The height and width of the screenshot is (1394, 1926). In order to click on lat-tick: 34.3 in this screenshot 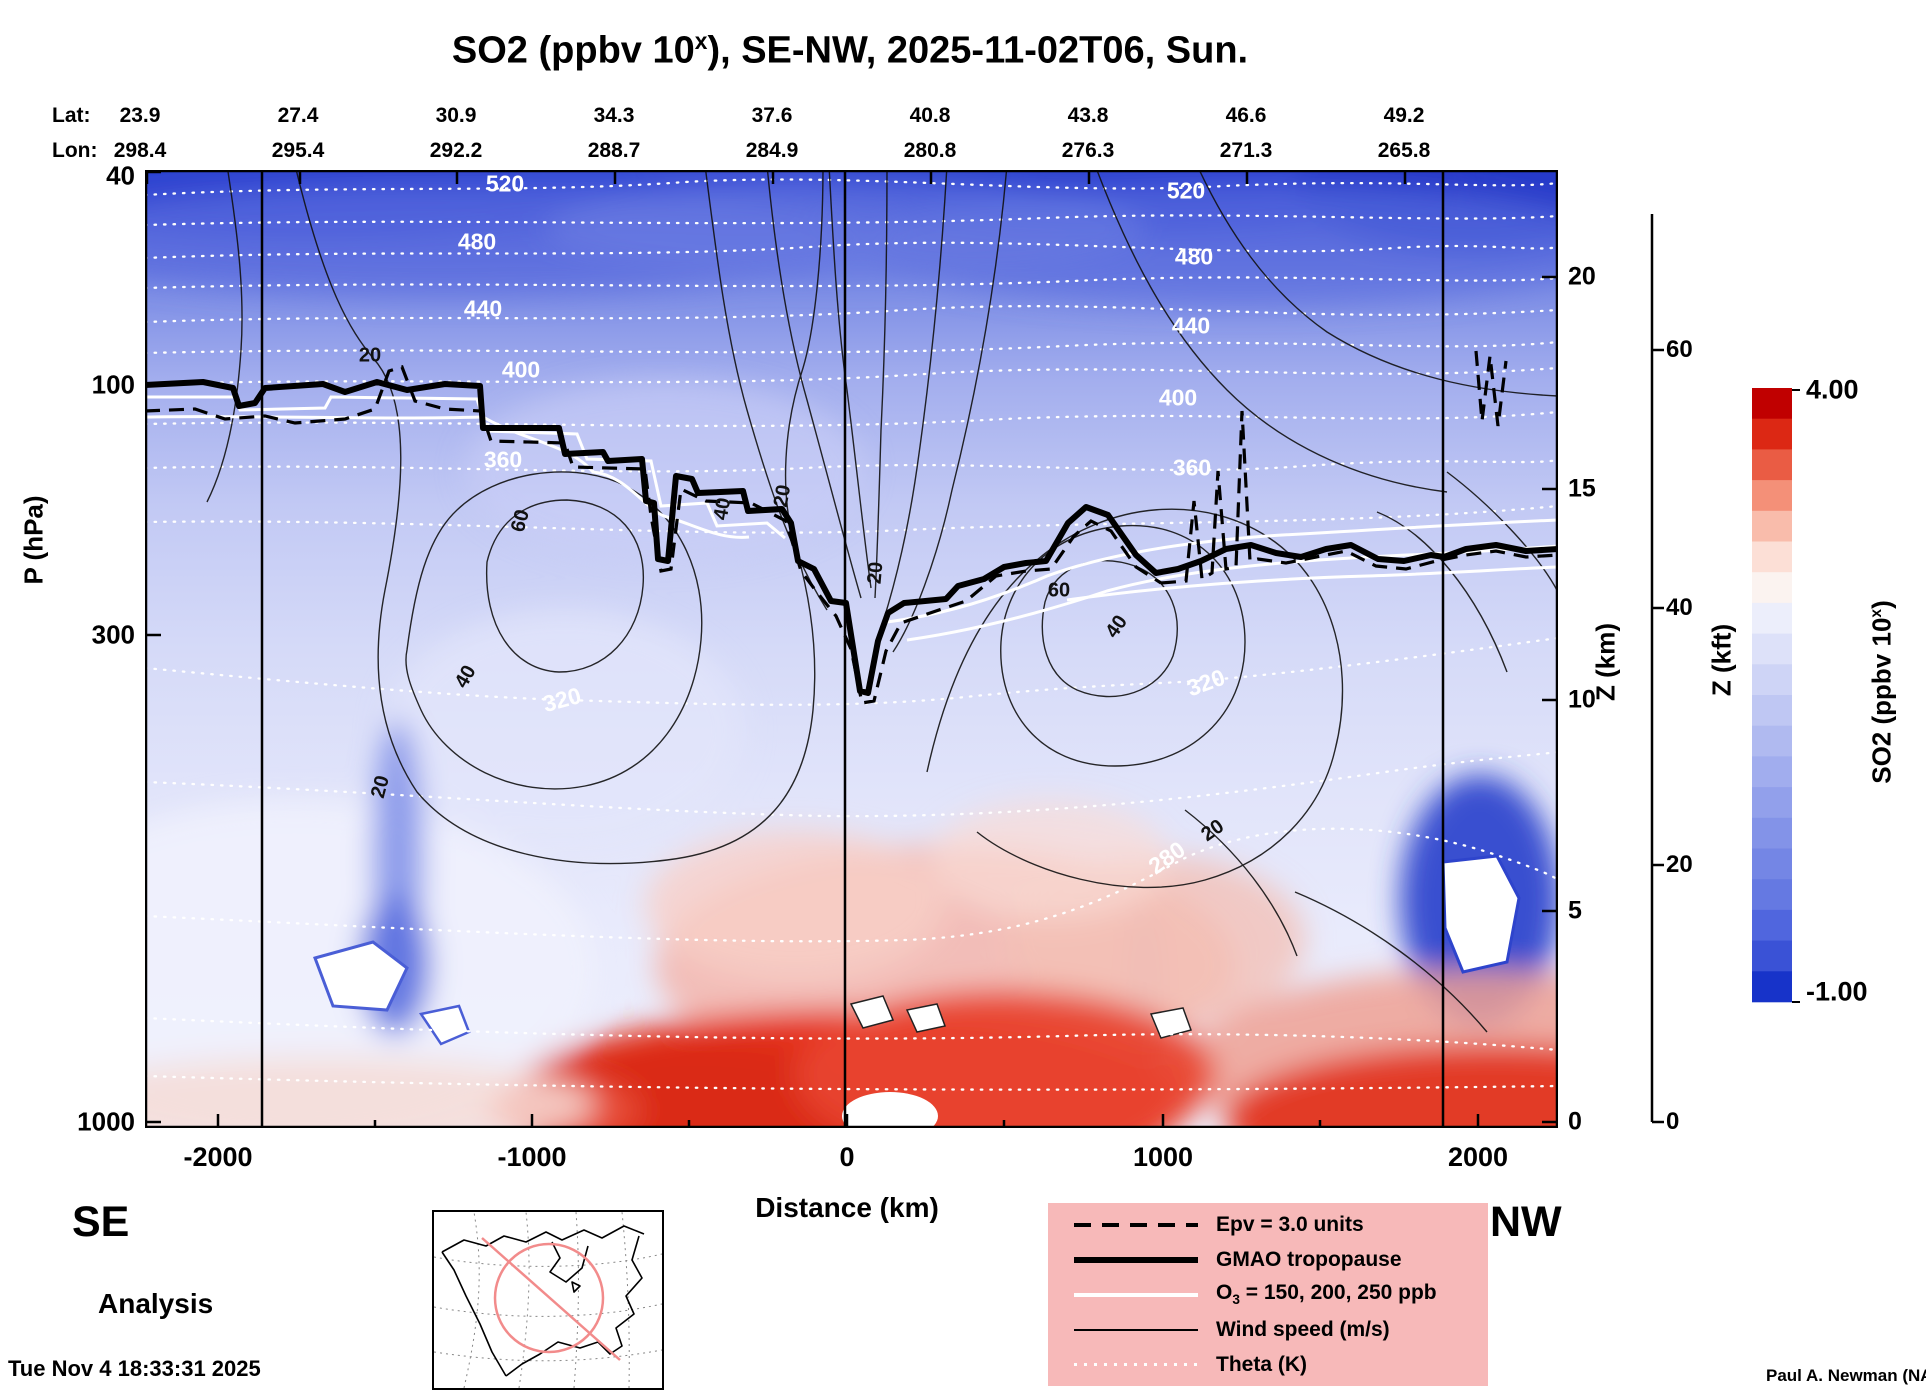, I will do `click(614, 115)`.